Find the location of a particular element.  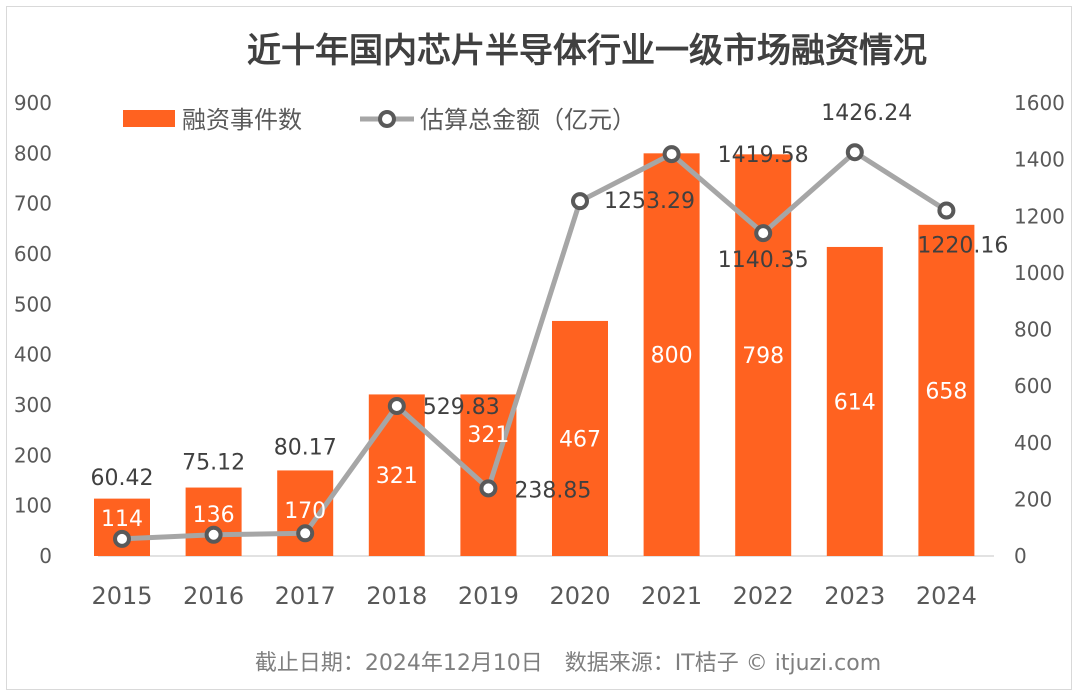

x-tick-label: 2018 is located at coordinates (396, 596).